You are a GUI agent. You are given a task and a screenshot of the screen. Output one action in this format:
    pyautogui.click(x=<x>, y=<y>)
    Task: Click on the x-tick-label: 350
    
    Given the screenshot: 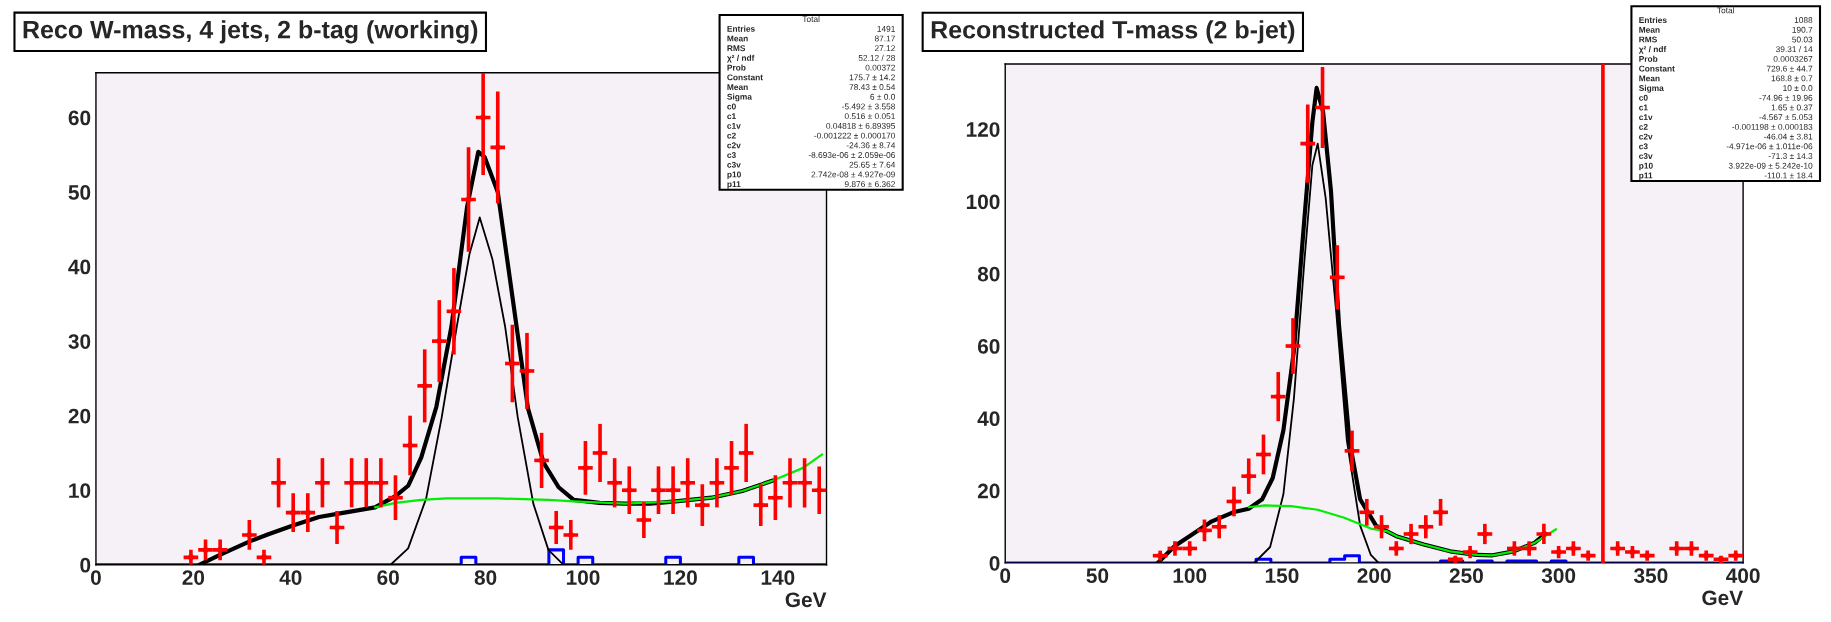 What is the action you would take?
    pyautogui.click(x=1650, y=576)
    